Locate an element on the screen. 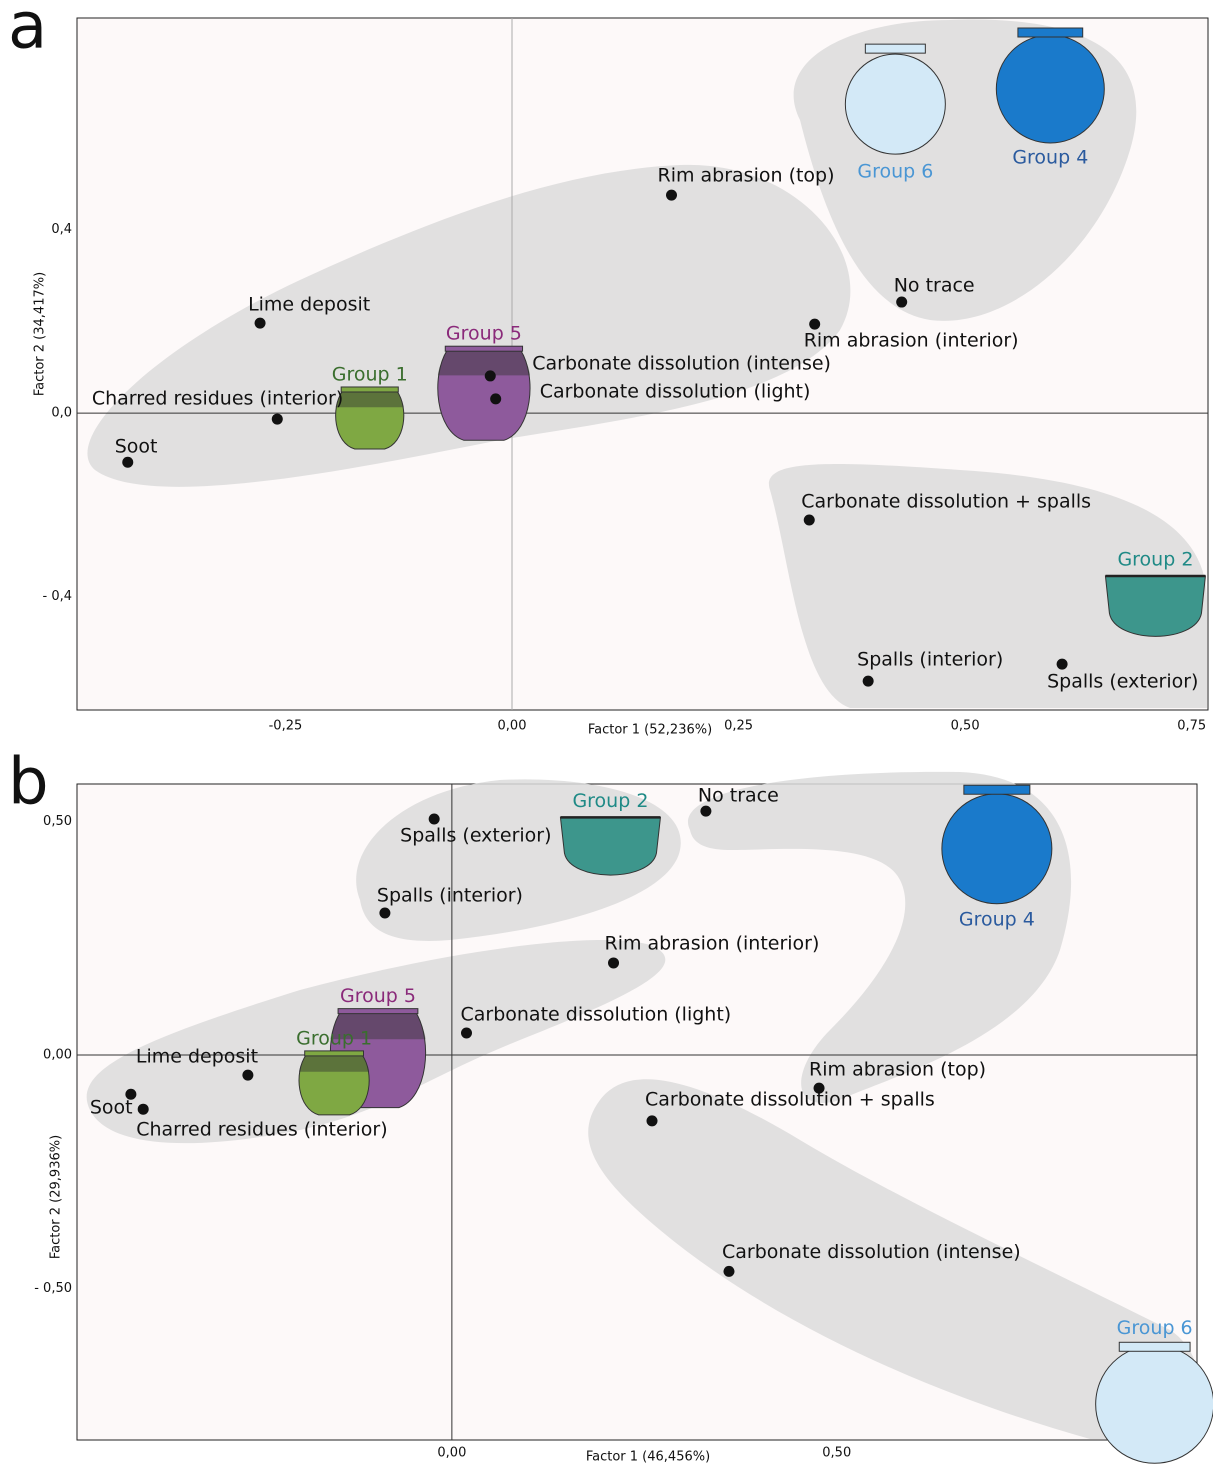 The width and height of the screenshot is (1213, 1467). point-label: Soot is located at coordinates (136, 447).